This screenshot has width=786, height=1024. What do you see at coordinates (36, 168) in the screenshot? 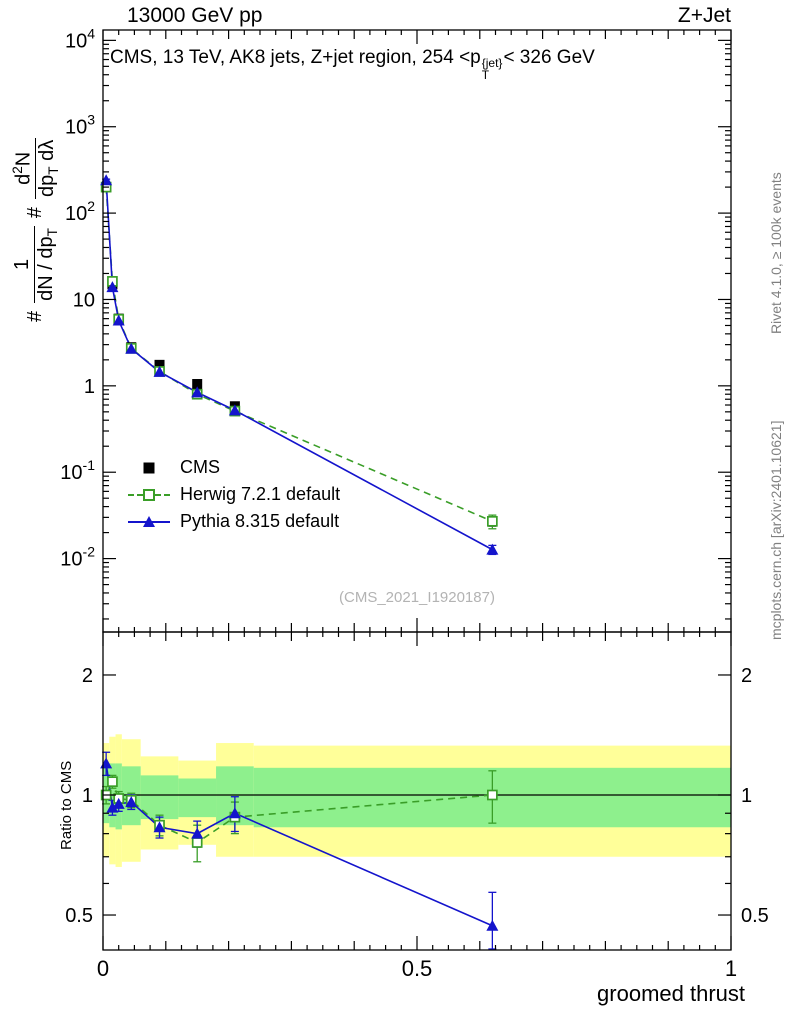
I see `ylabel-fraction-2: d2N dpT dλ` at bounding box center [36, 168].